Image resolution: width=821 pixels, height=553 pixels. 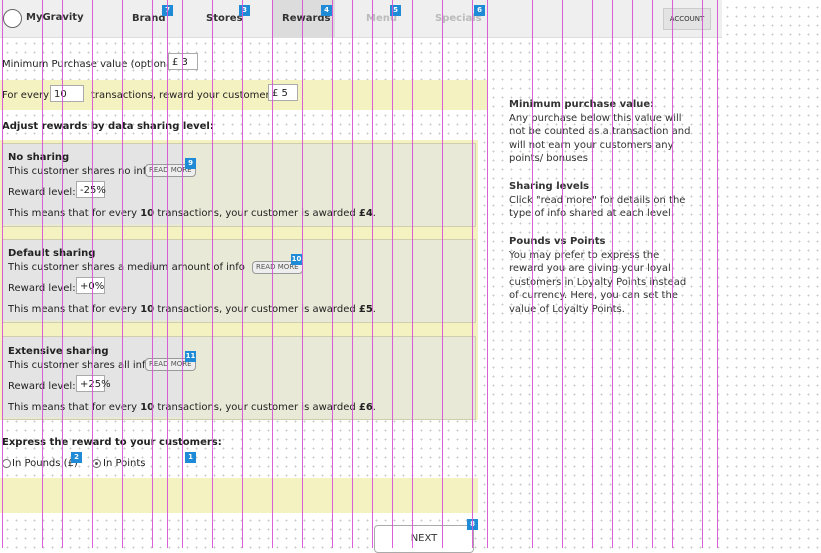 I want to click on help-points-title: Pounds vs Points, so click(x=557, y=241).